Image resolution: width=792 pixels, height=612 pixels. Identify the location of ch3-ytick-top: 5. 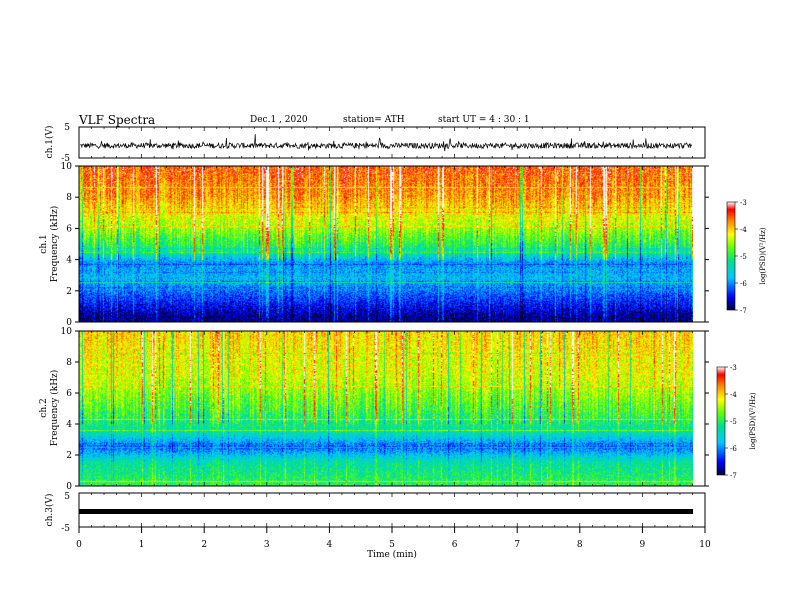
(67, 497).